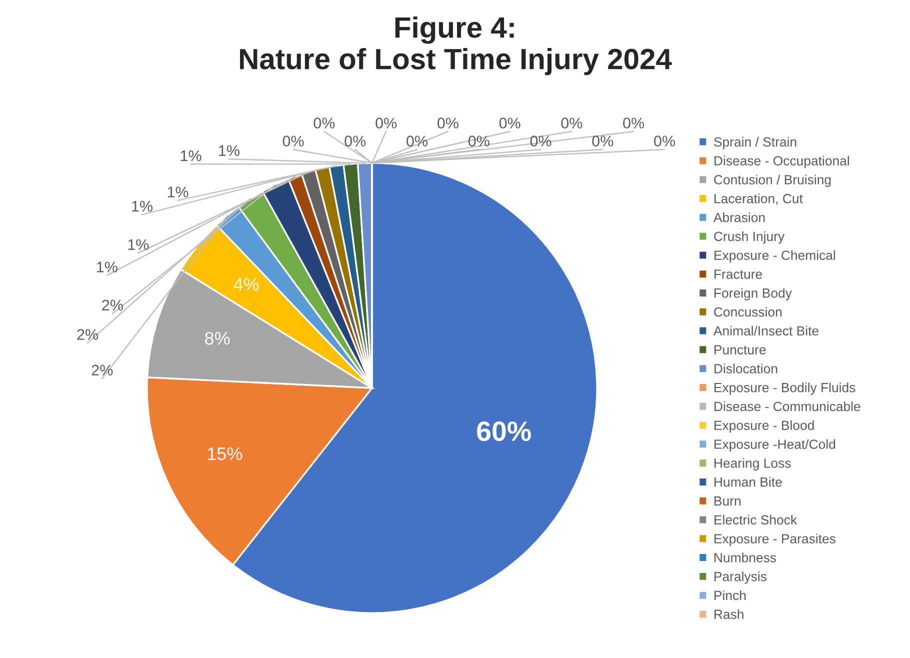  What do you see at coordinates (739, 217) in the screenshot?
I see `legend-label: Abrasion` at bounding box center [739, 217].